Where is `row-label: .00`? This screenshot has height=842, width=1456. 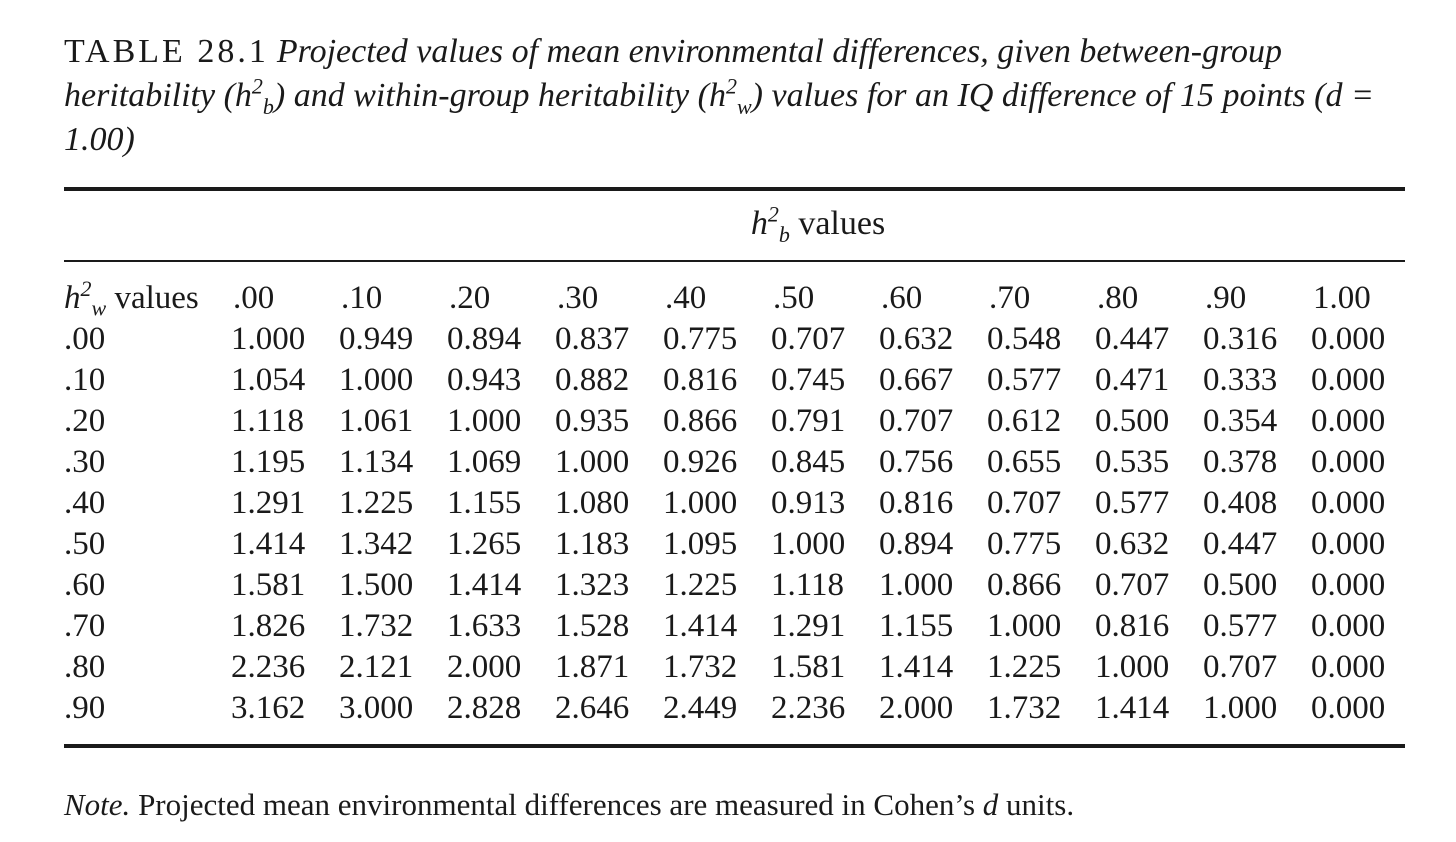 row-label: .00 is located at coordinates (85, 339).